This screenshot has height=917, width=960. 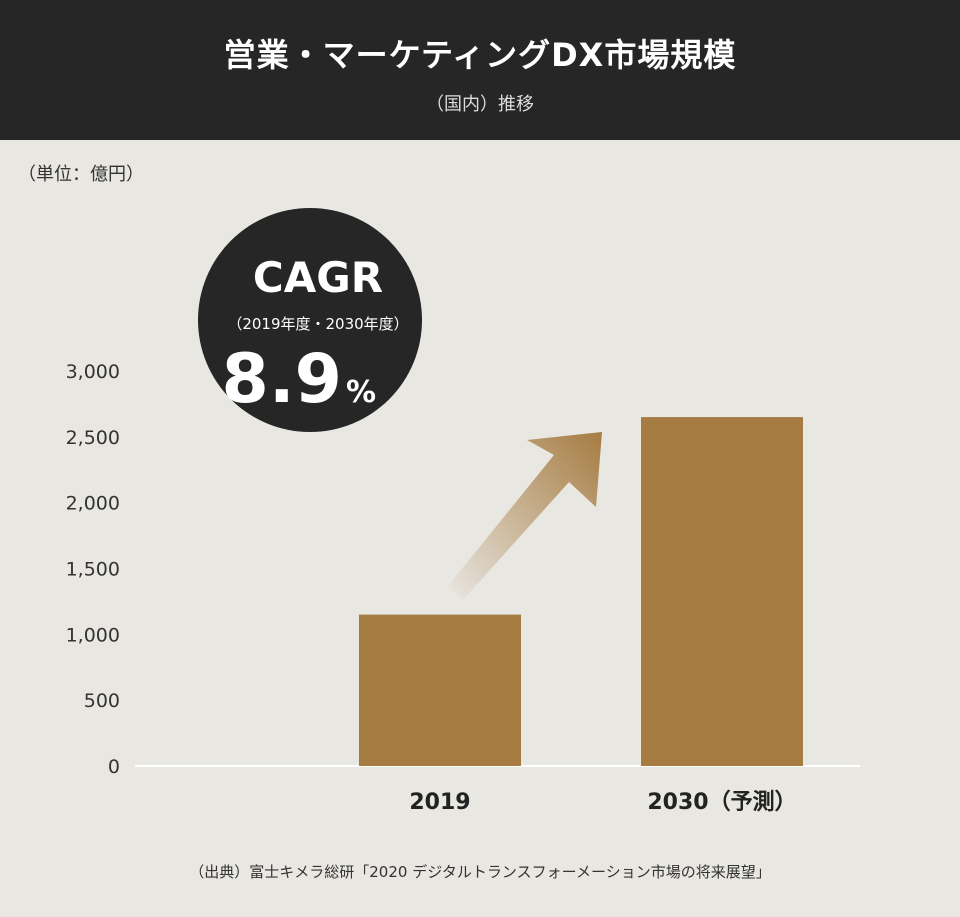 I want to click on chart-subtitle: （国内）推移, so click(x=480, y=104).